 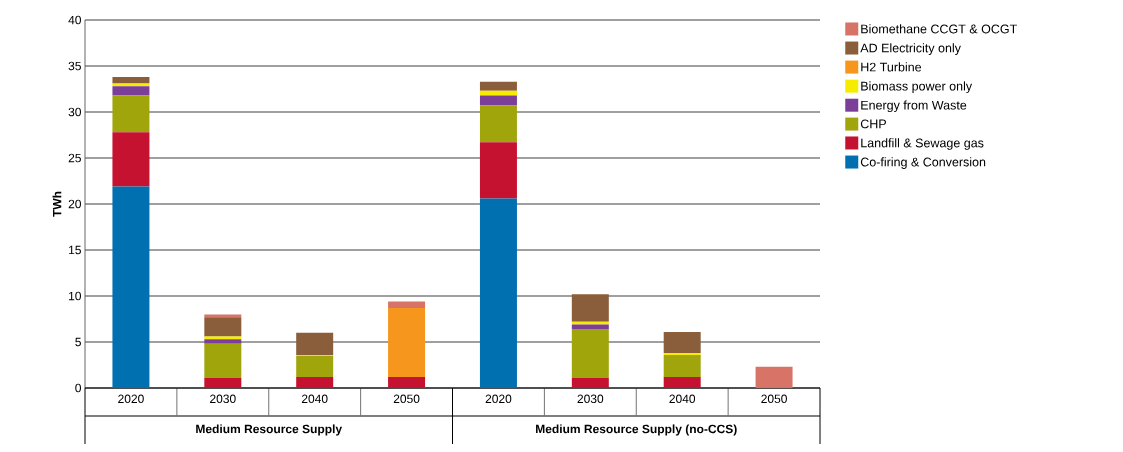 I want to click on legend-label: Co-firing & Conversion, so click(x=923, y=163).